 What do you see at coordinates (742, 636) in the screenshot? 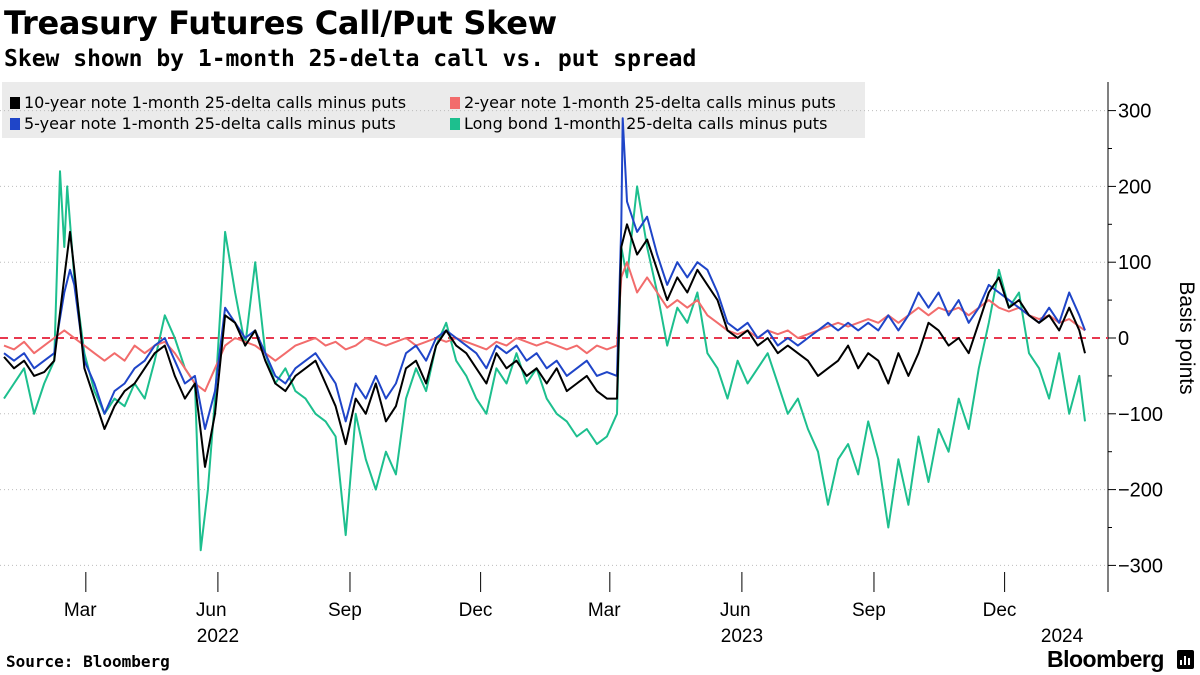
I see `x-year-label: 2023` at bounding box center [742, 636].